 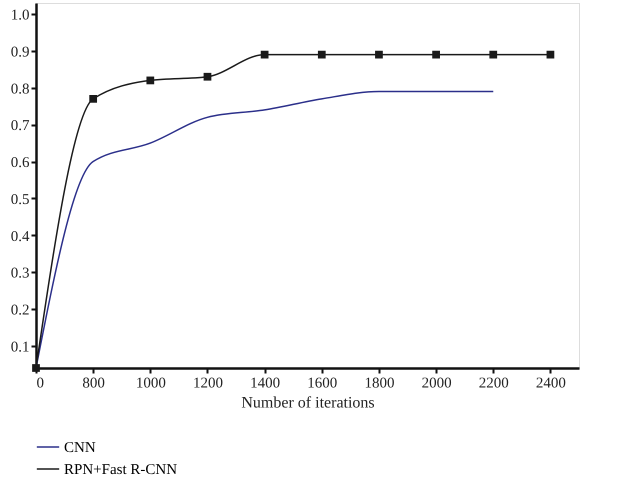 What do you see at coordinates (20, 16) in the screenshot?
I see `y-tick-label: 1.0` at bounding box center [20, 16].